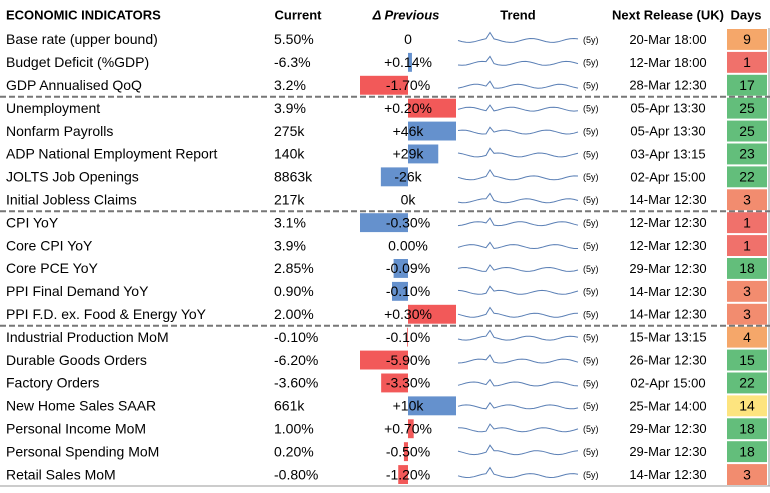 The image size is (770, 493). I want to click on next-release: 12-Mar 12:30, so click(667, 245).